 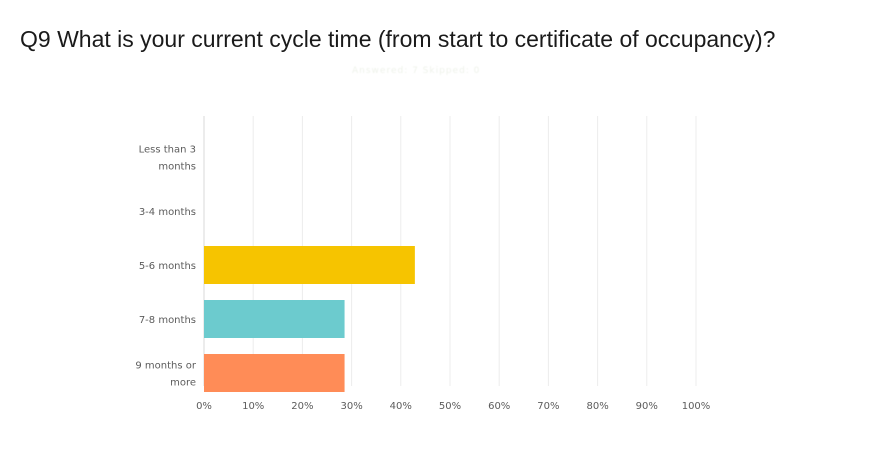 I want to click on x-tick-label: 50%, so click(x=450, y=406).